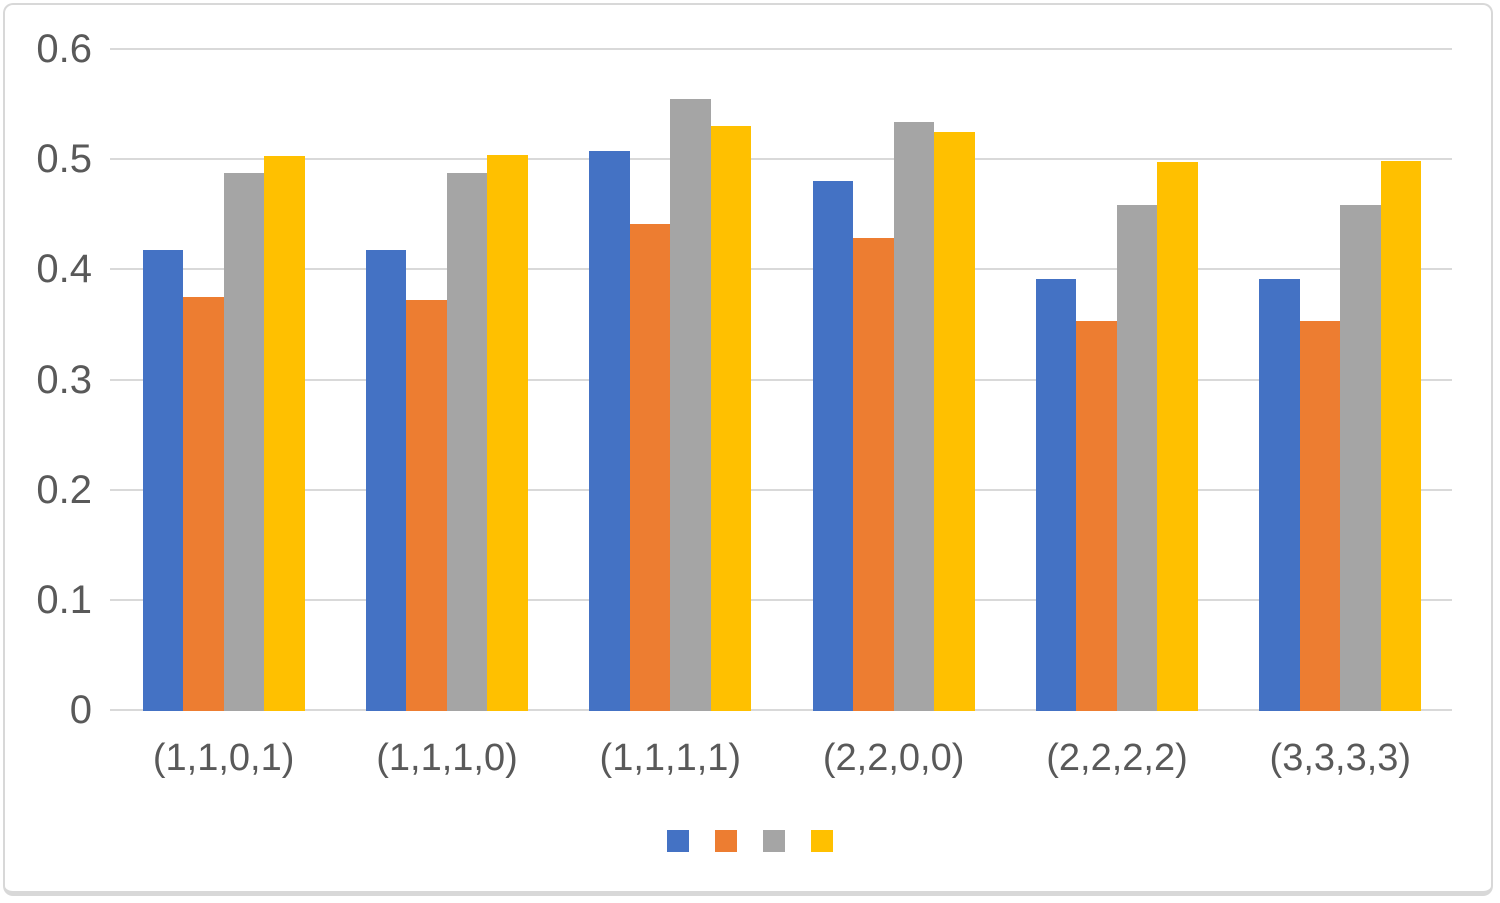 This screenshot has width=1500, height=903. I want to click on y-tick-label: 0.2, so click(64, 489).